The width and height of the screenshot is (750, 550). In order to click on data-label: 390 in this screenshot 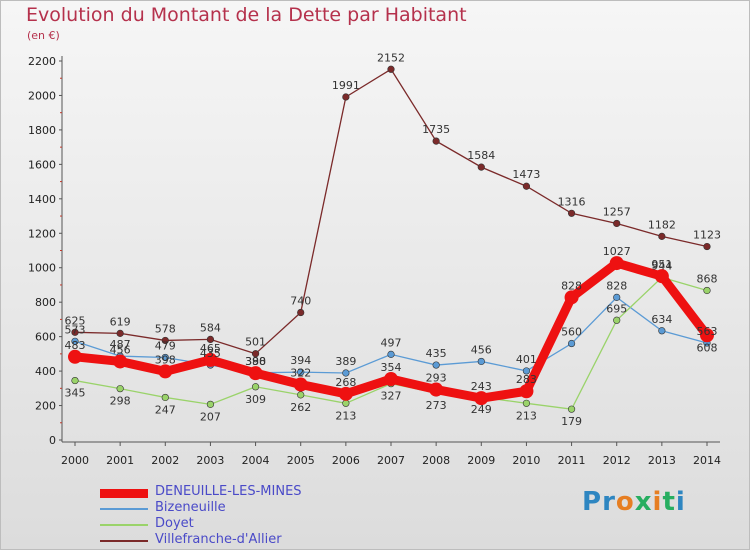, I will do `click(255, 361)`.